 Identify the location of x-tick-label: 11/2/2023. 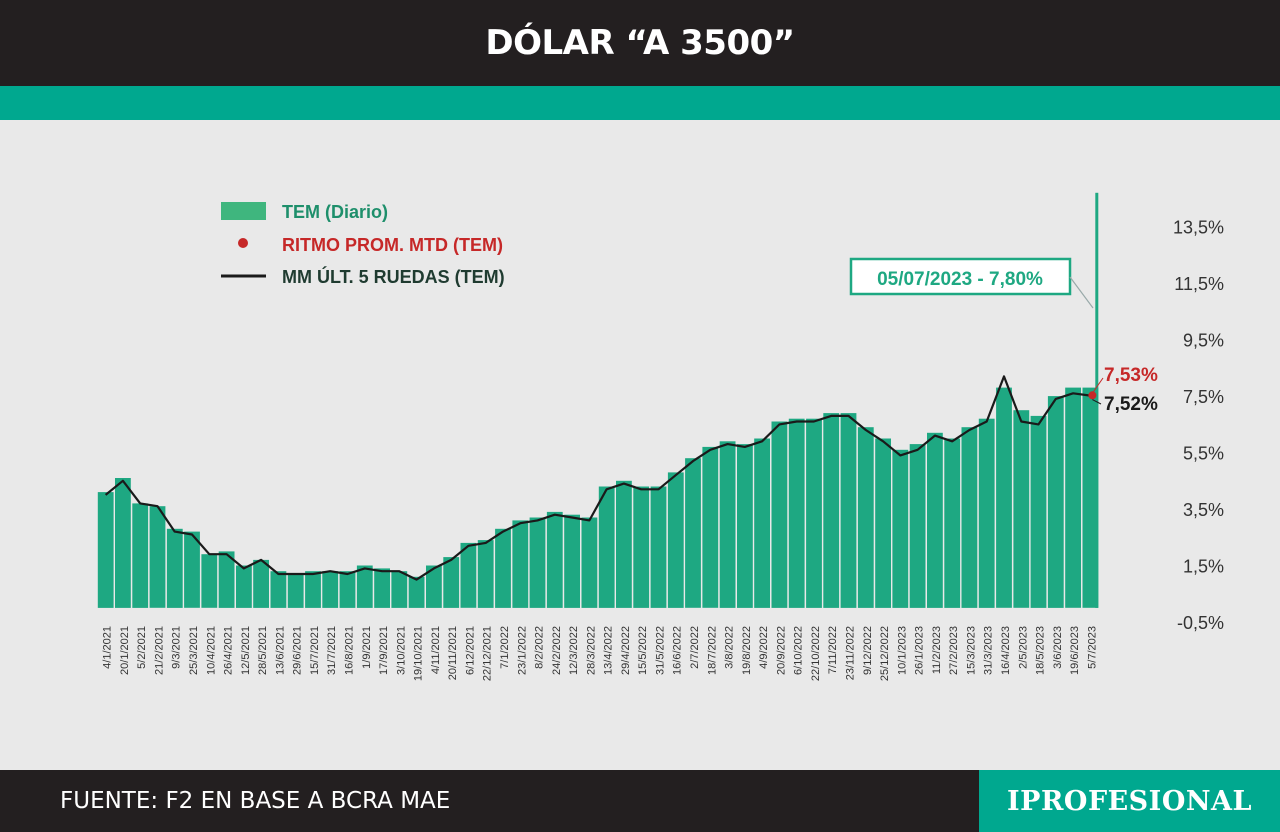
(937, 650).